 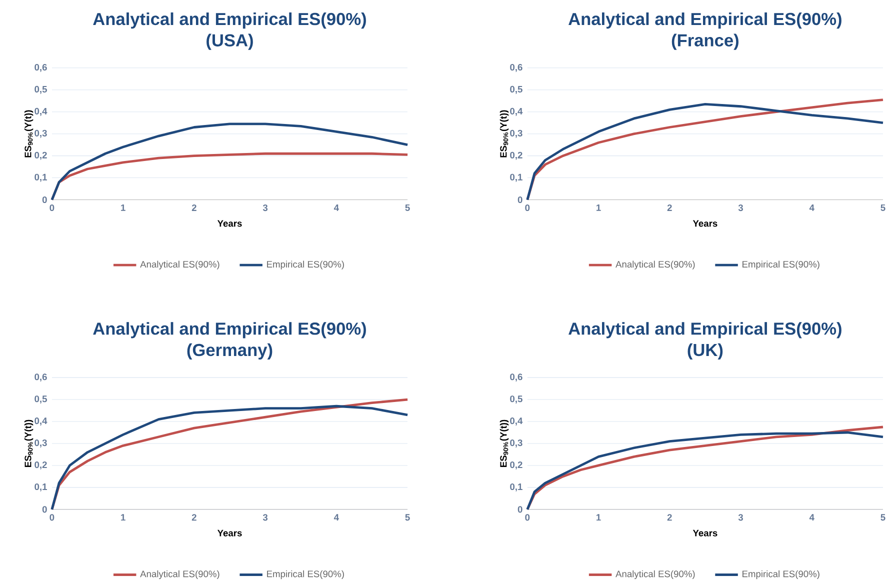 What do you see at coordinates (705, 42) in the screenshot?
I see `chart-subtitle: (France)` at bounding box center [705, 42].